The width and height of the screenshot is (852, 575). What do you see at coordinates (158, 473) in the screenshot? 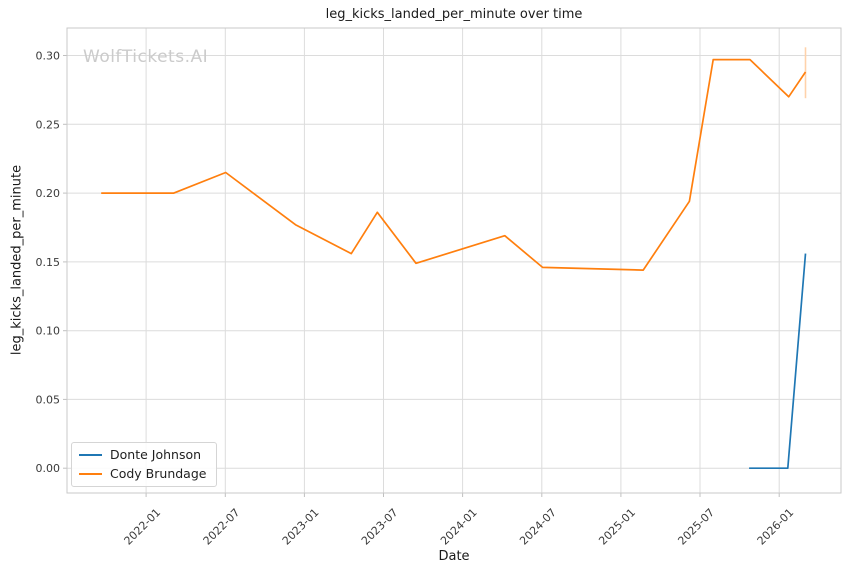
I see `legend-label: Cody Brundage` at bounding box center [158, 473].